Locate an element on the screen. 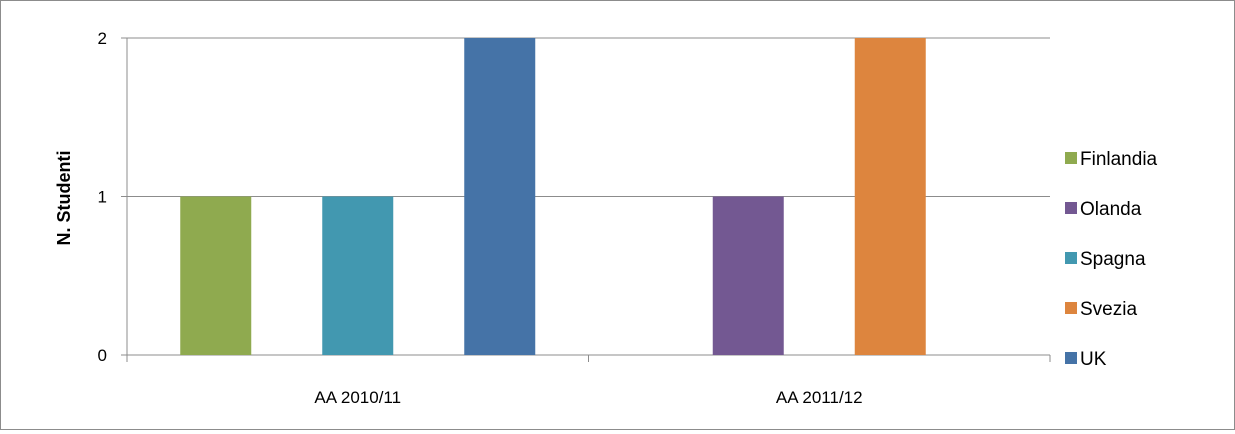 The height and width of the screenshot is (434, 1235). y-tick-label: 2 is located at coordinates (102, 38).